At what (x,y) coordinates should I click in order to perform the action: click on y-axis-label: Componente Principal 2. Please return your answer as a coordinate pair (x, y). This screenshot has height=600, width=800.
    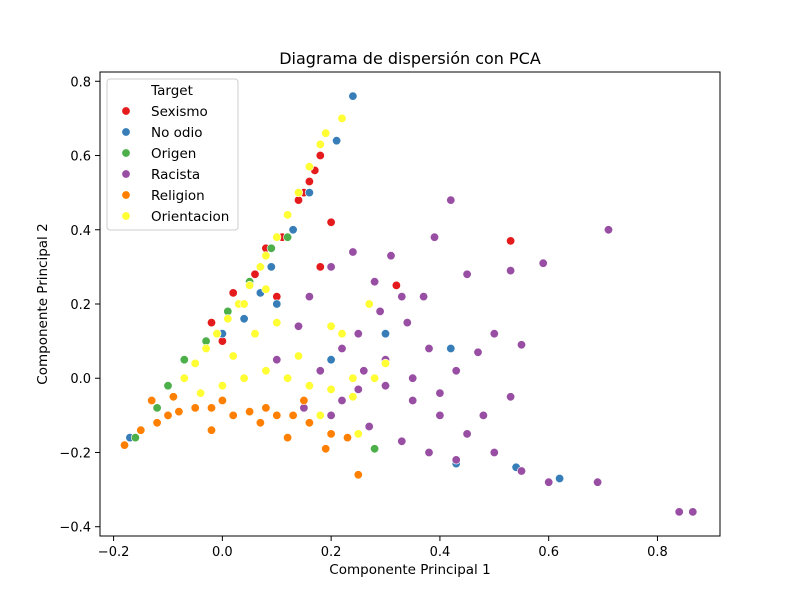
    Looking at the image, I should click on (43, 303).